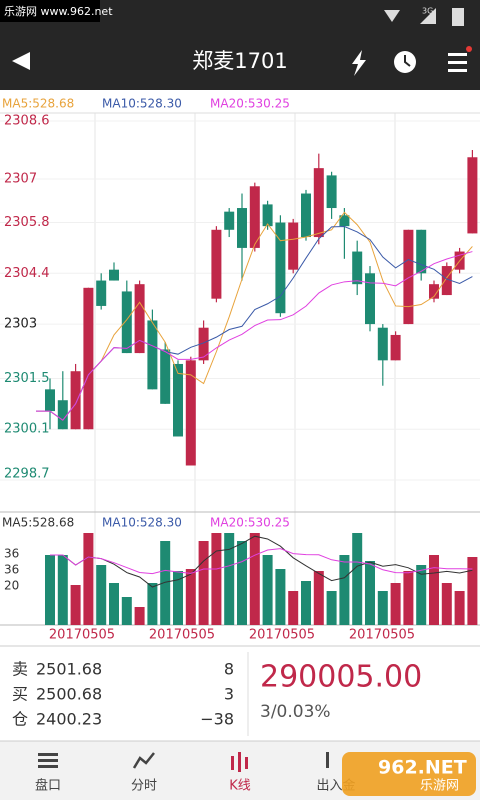  I want to click on quote-label: 卖, so click(20, 669).